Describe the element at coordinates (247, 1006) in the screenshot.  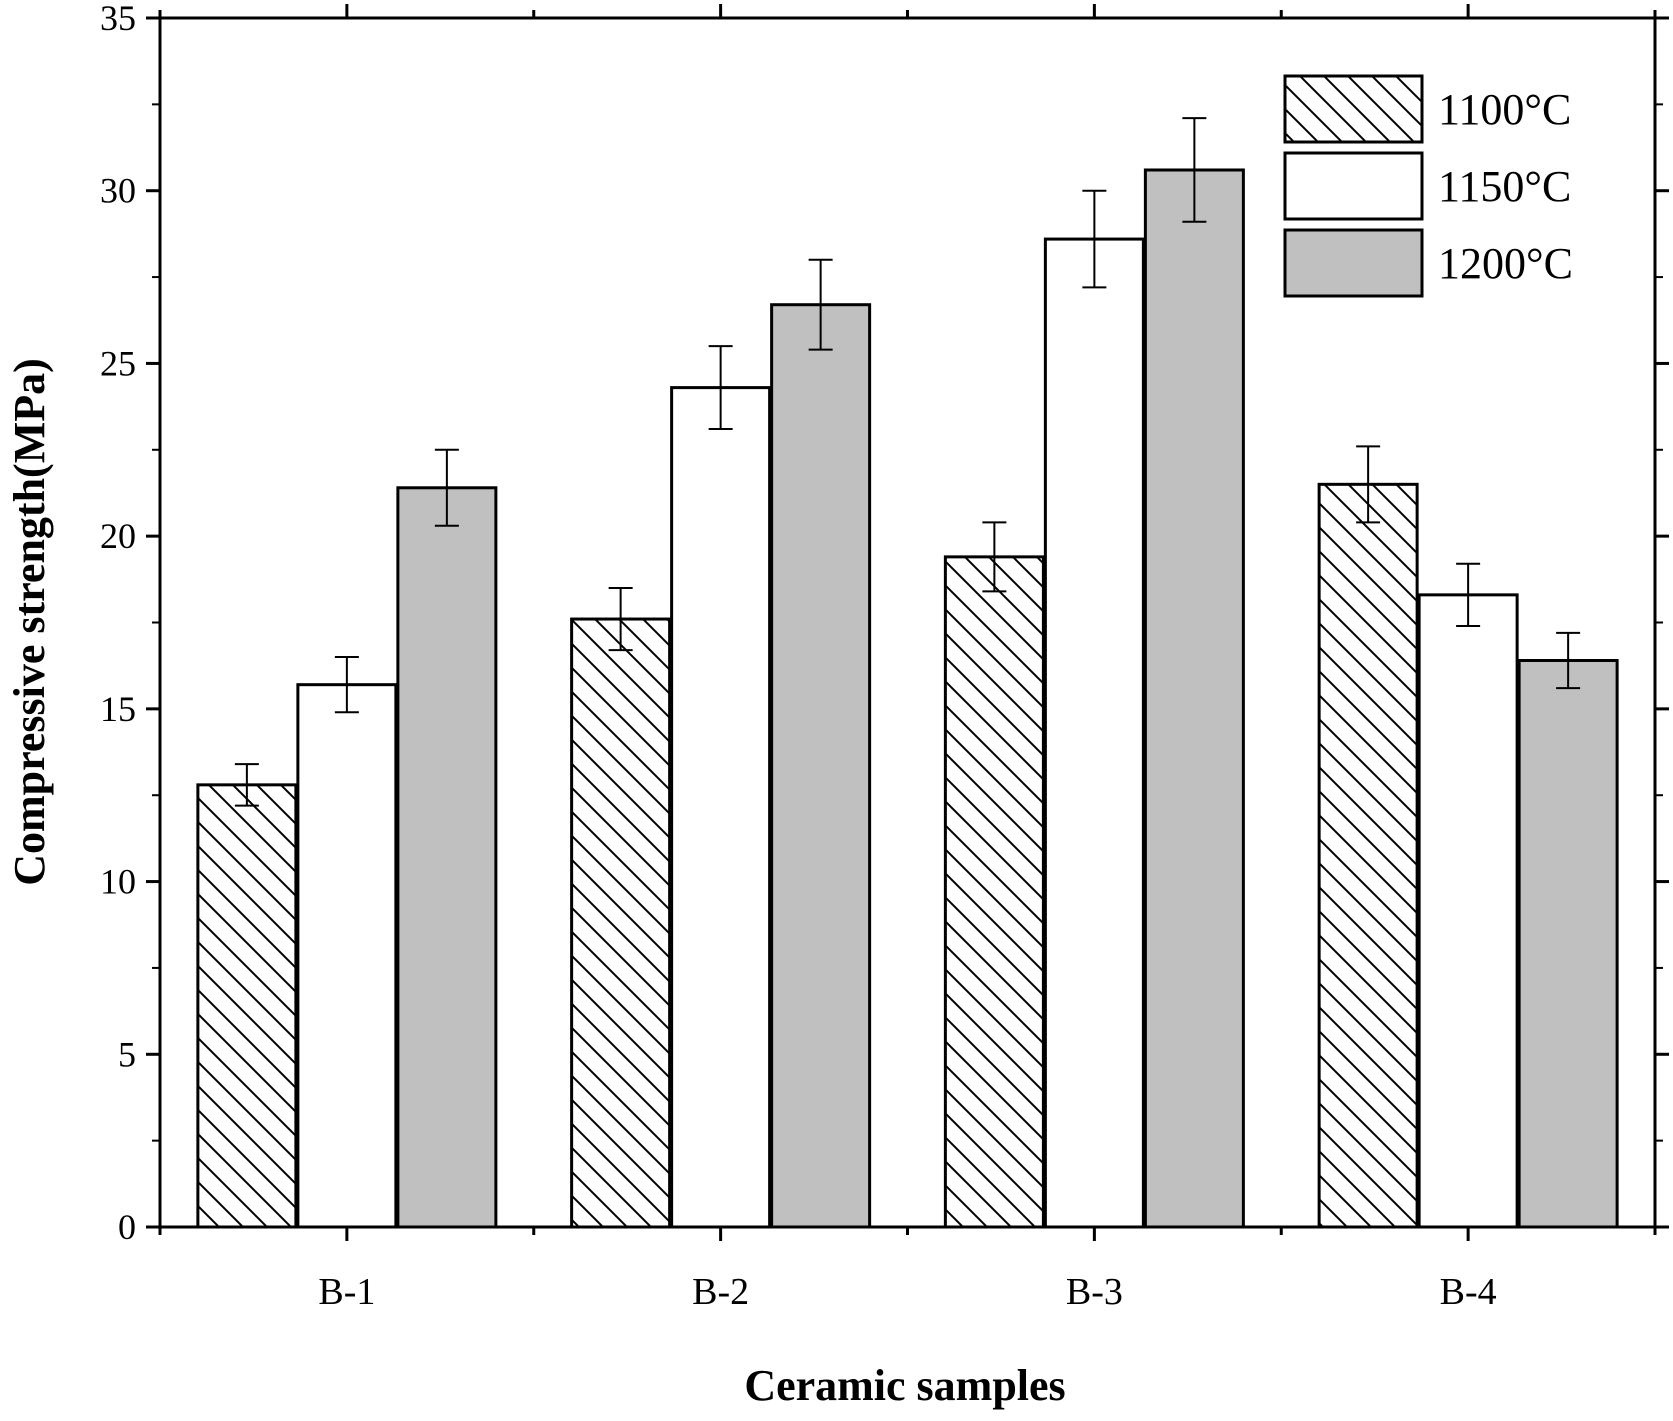
I see `bar-B-1-1100°C` at that location.